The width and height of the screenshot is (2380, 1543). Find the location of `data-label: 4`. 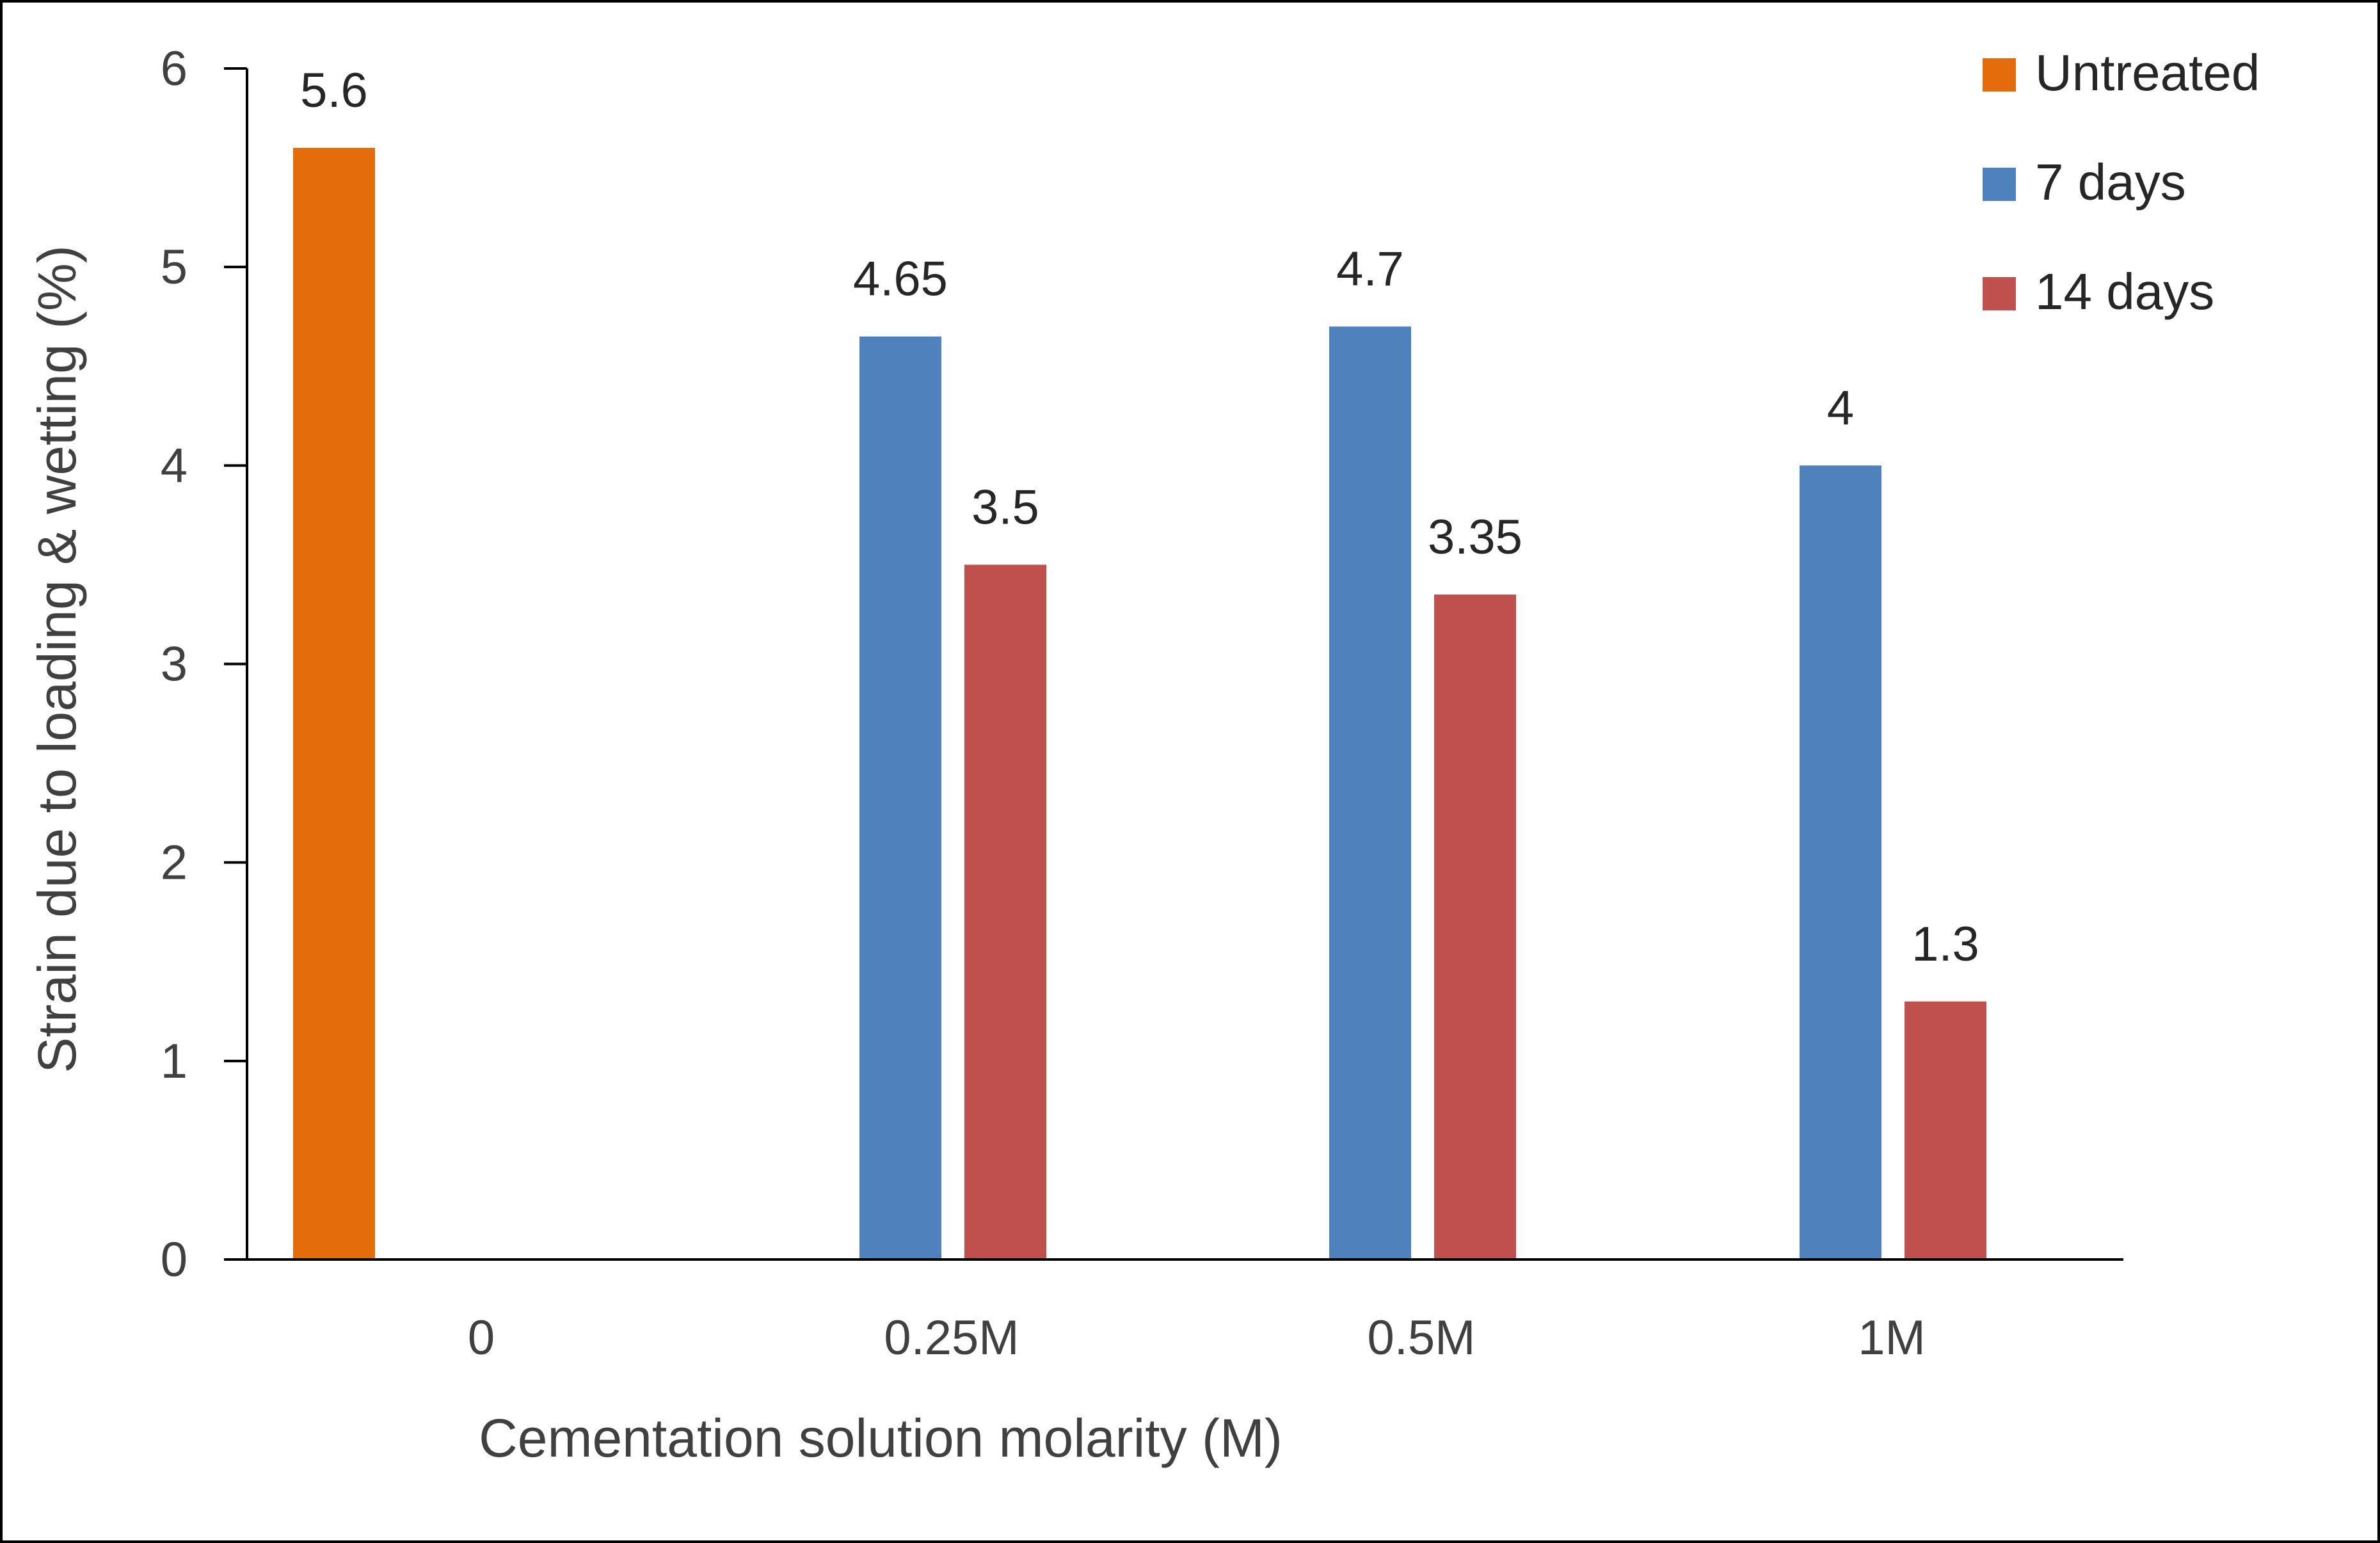

data-label: 4 is located at coordinates (1840, 408).